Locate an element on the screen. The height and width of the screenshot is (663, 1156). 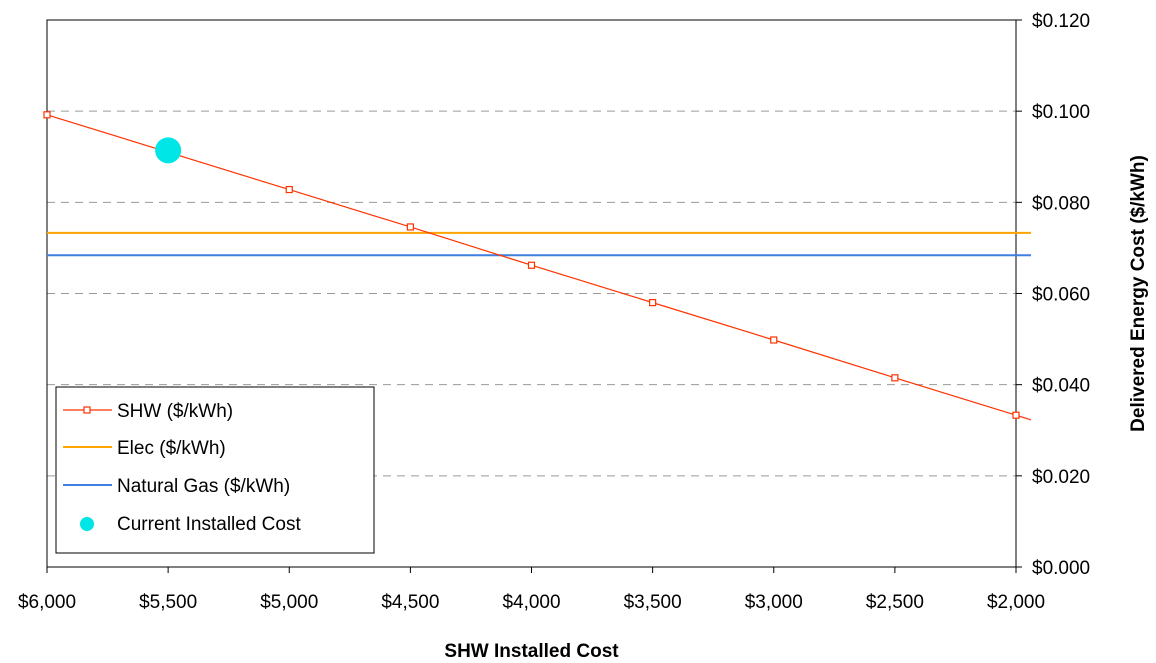
y-tick-label: $0.120 is located at coordinates (1061, 21).